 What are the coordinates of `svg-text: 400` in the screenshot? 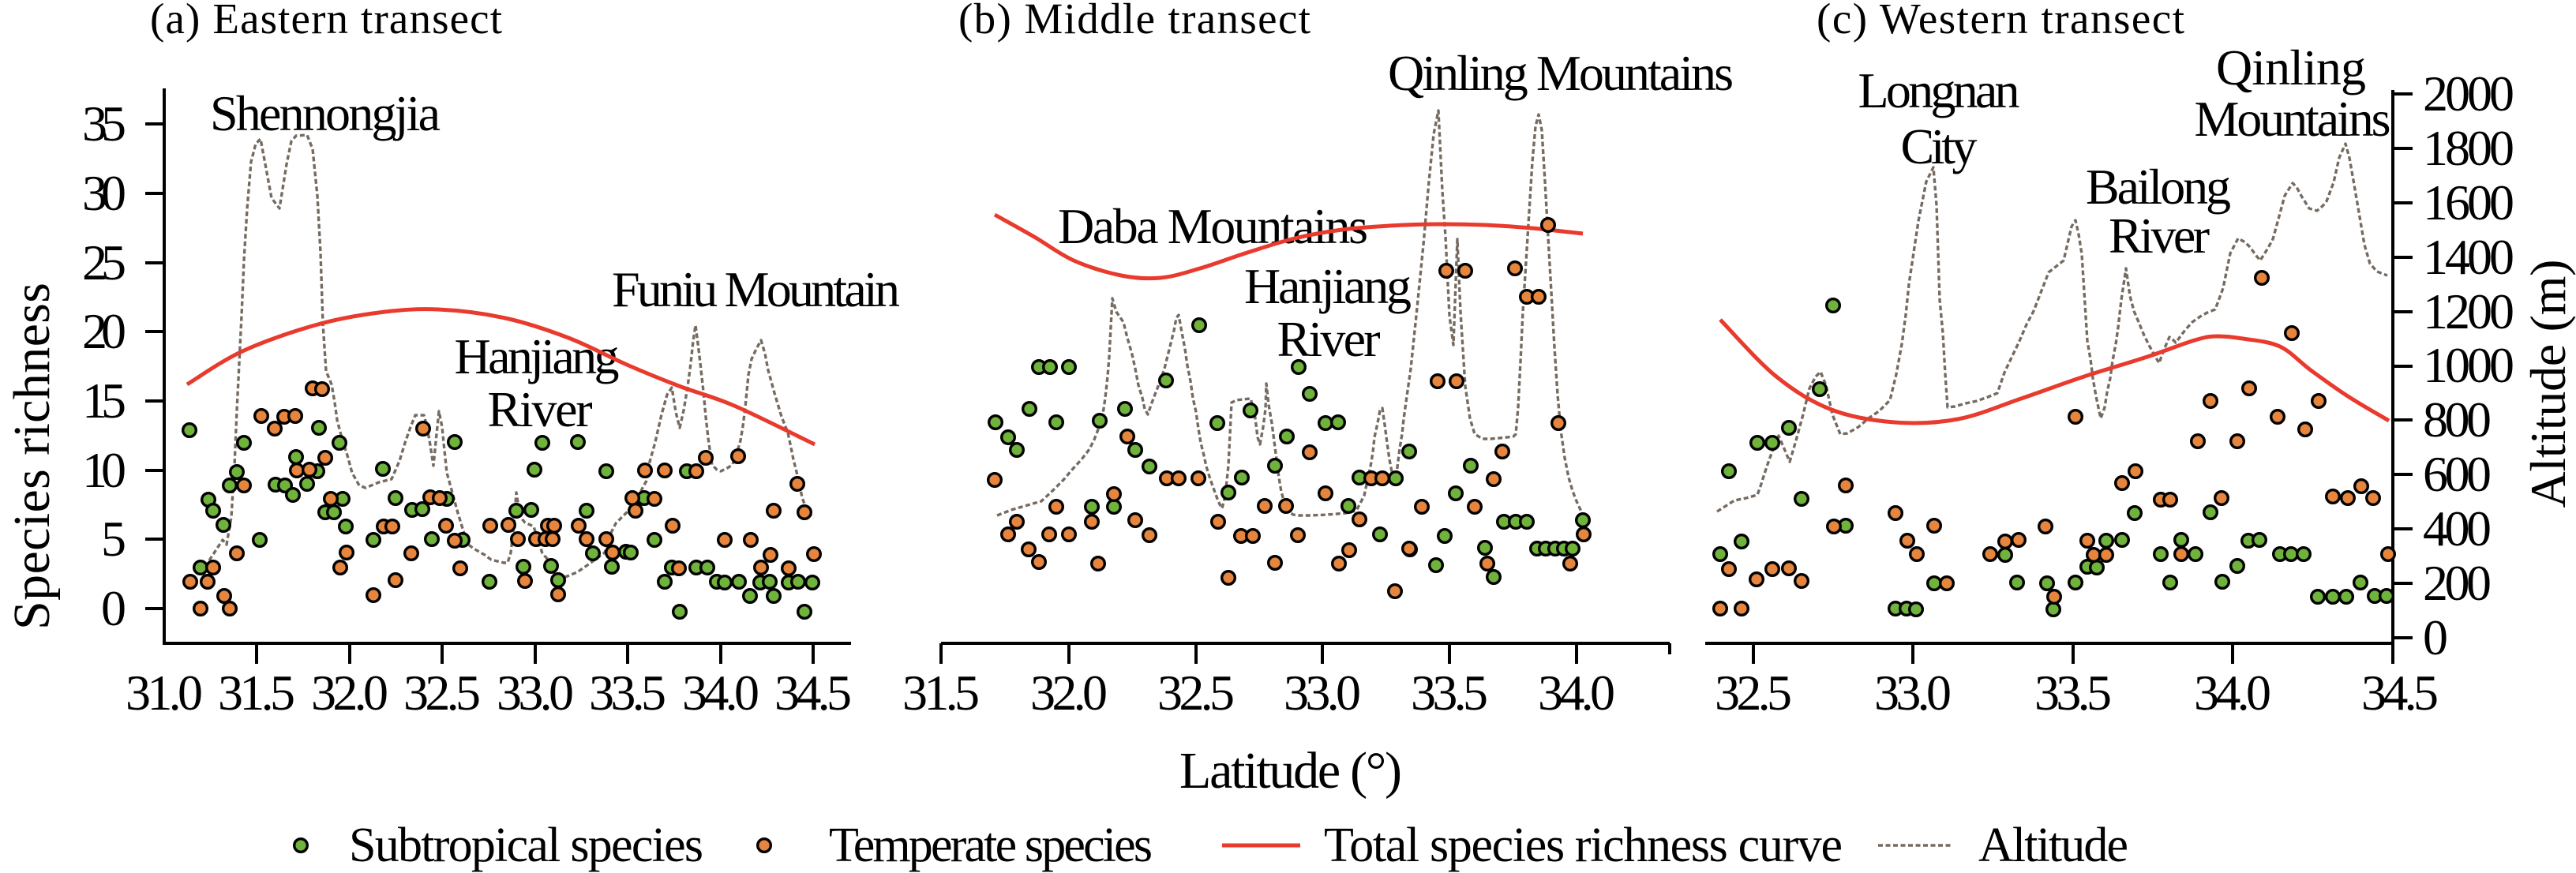 It's located at (2457, 528).